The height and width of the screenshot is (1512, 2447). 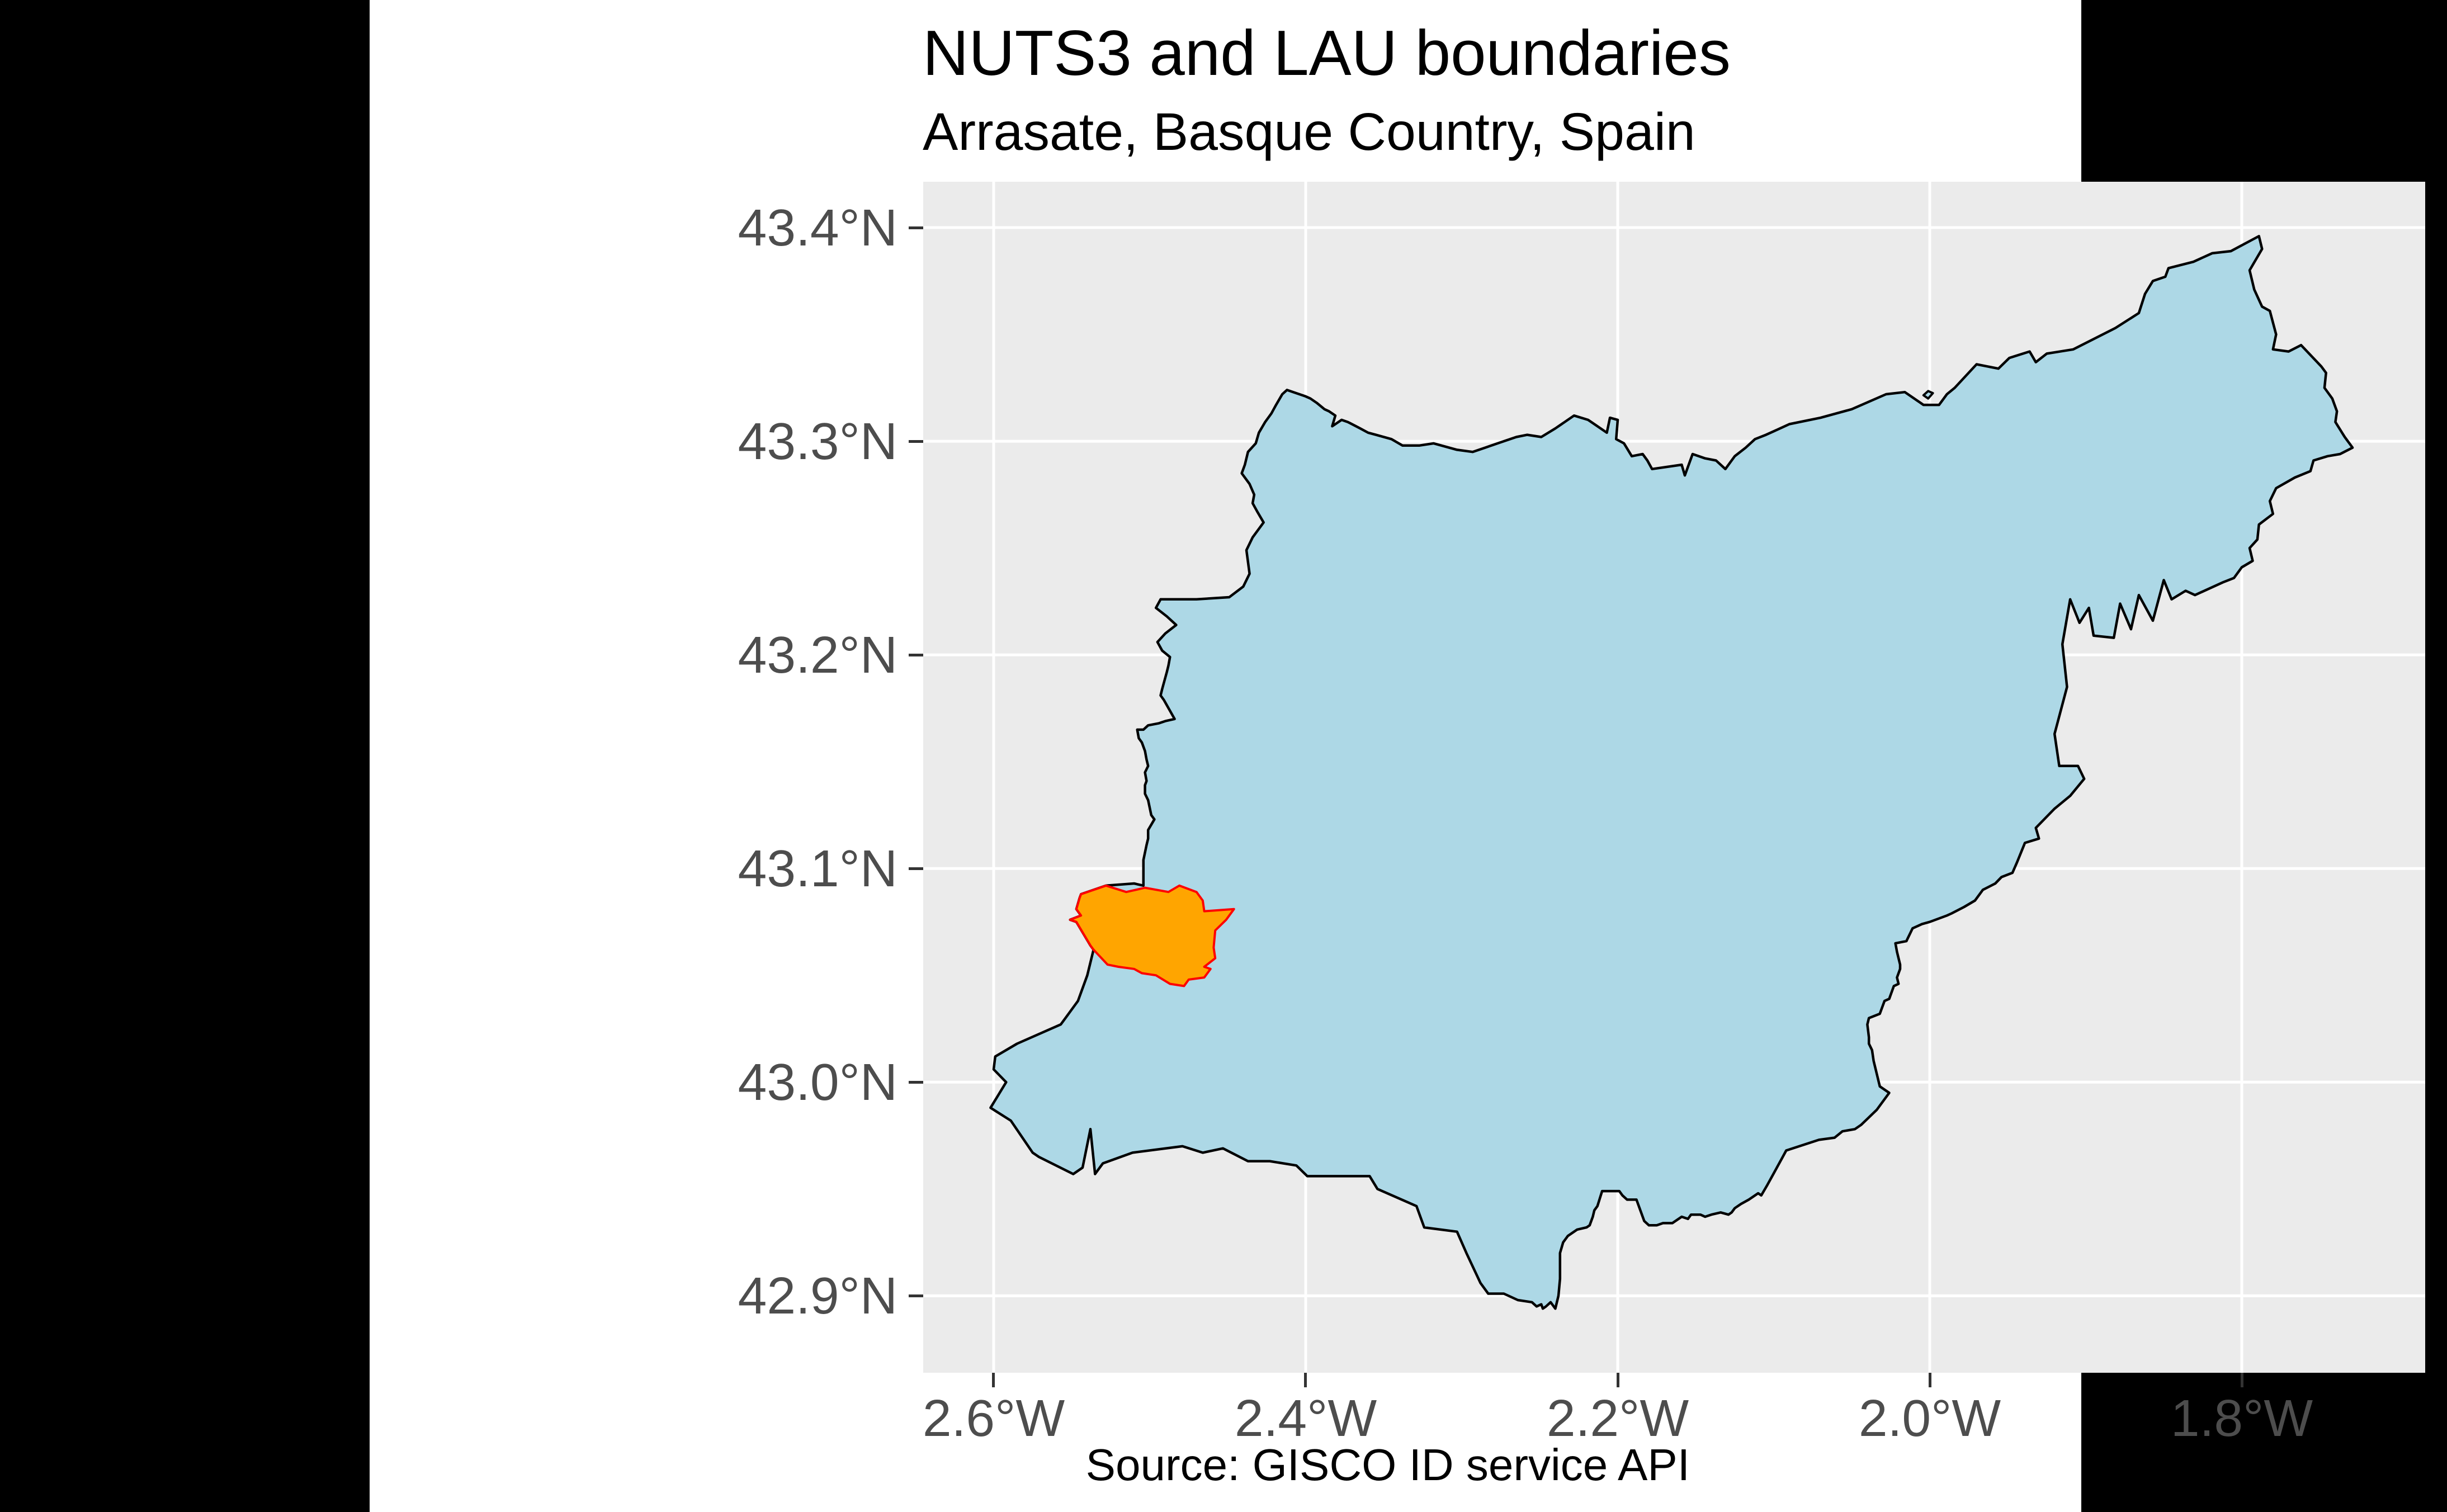 What do you see at coordinates (1309, 132) in the screenshot?
I see `plot-subtitle: Arrasate, Basque Country, Spain` at bounding box center [1309, 132].